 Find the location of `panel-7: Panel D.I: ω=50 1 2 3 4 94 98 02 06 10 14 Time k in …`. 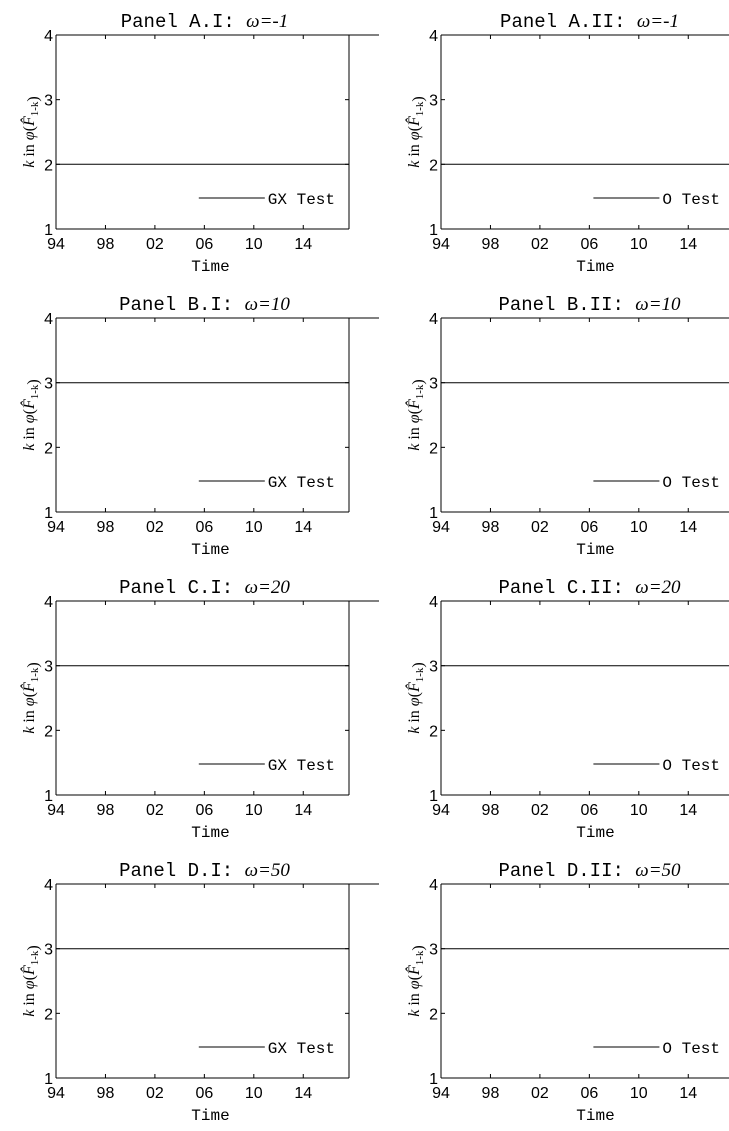

panel-7: Panel D.I: ω=50 1 2 3 4 94 98 02 06 10 14 Time k in … is located at coordinates (199, 992).